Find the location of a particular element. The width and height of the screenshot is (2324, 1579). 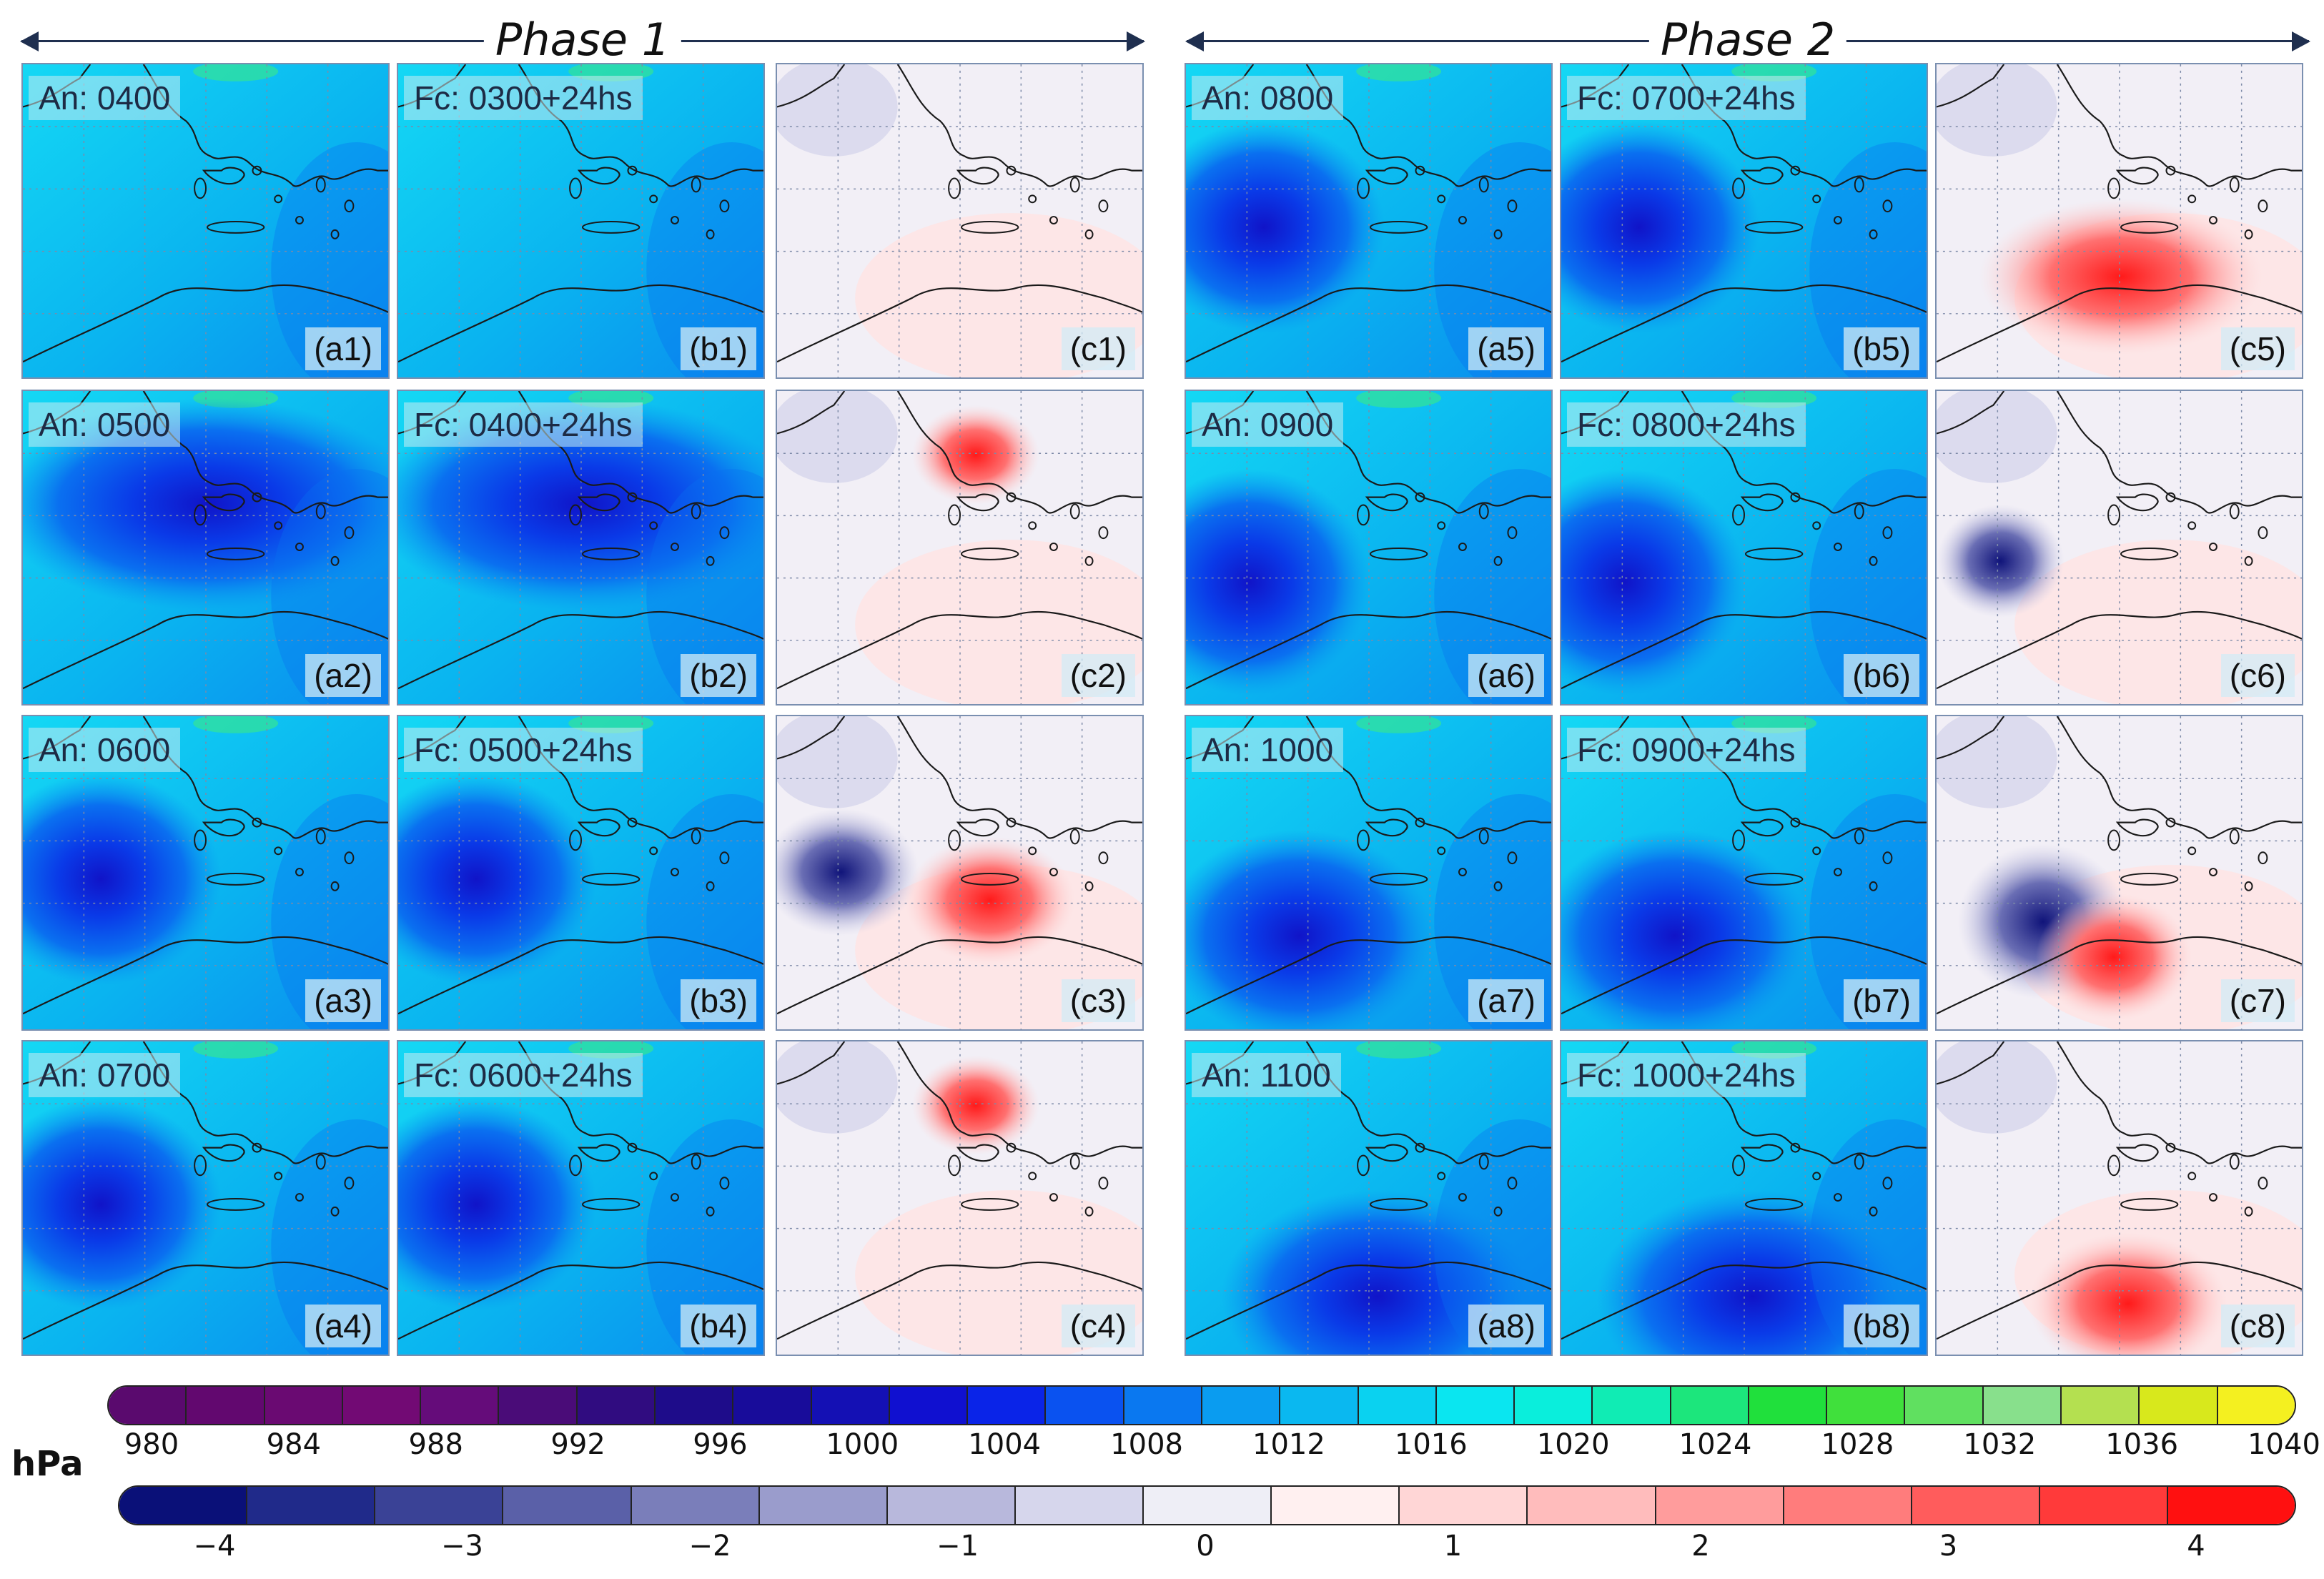

map-panel: An: 0700 (a4) is located at coordinates (206, 1198).